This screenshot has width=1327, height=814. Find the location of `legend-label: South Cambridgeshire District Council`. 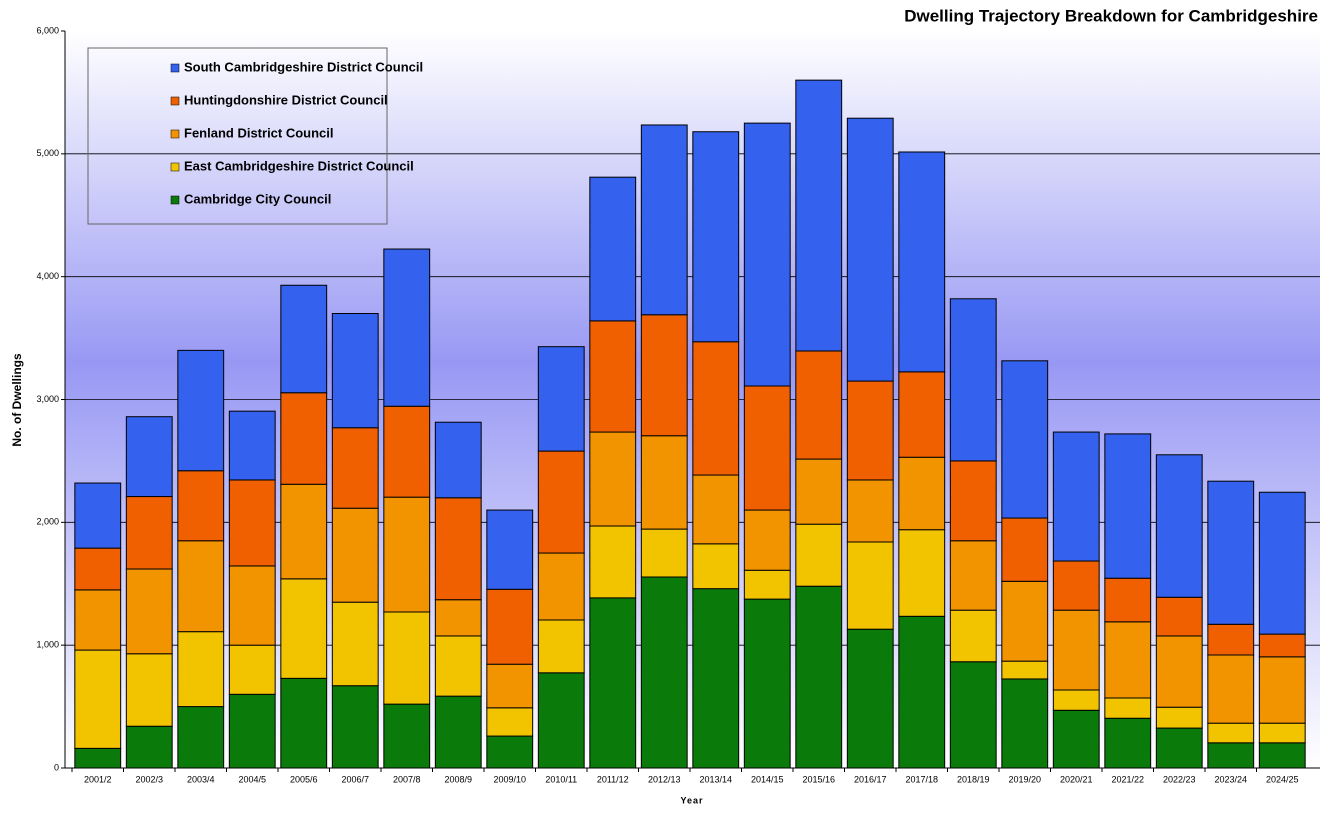

legend-label: South Cambridgeshire District Council is located at coordinates (303, 66).